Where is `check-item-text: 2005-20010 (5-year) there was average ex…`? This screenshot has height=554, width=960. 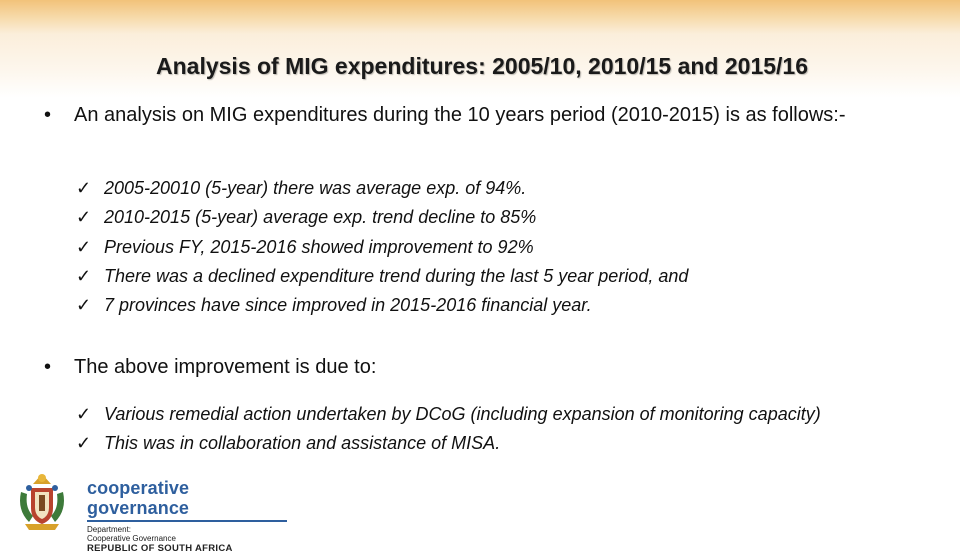
check-item-text: 2005-20010 (5-year) there was average ex… is located at coordinates (315, 188).